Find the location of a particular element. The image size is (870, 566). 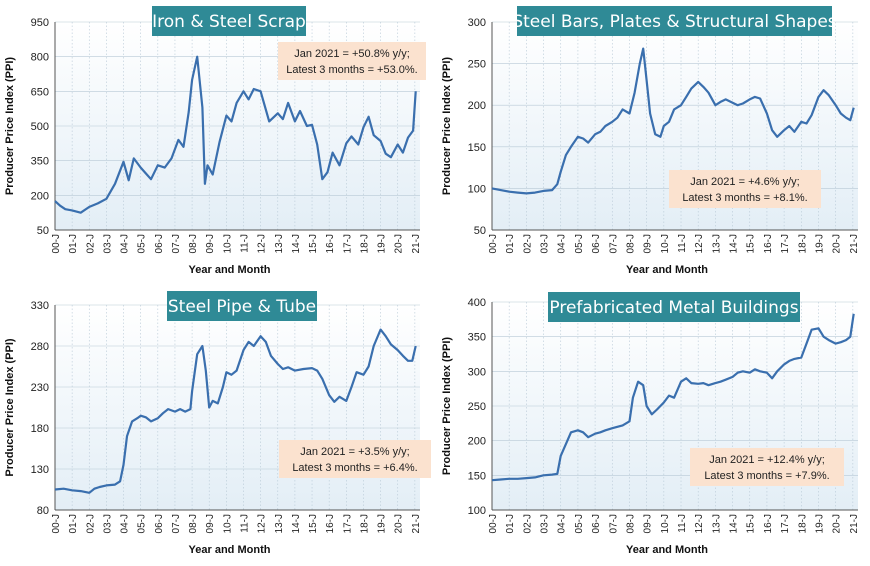

annotation-text: Jan 2021 = +50.8% y/y; is located at coordinates (352, 54).